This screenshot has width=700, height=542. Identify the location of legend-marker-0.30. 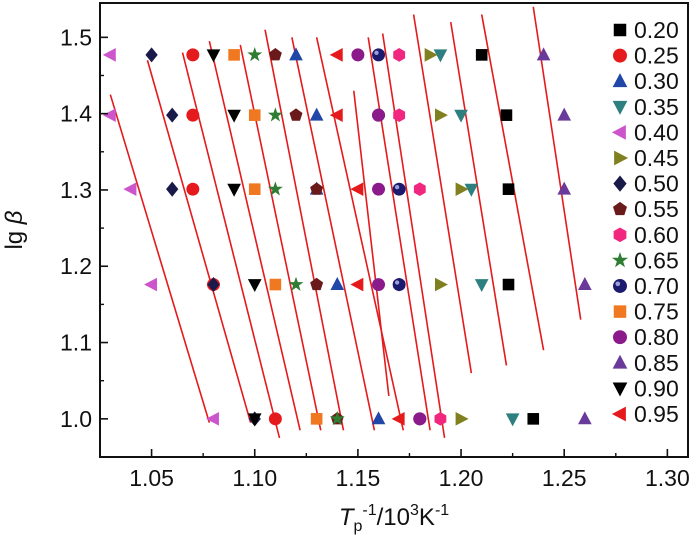
(620, 80).